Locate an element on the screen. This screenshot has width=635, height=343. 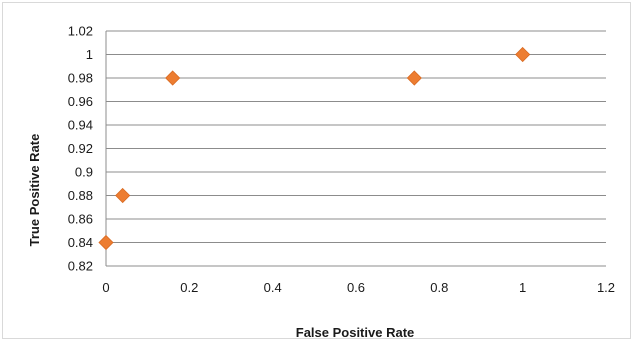
x-axis-title: False Positive Rate is located at coordinates (355, 332).